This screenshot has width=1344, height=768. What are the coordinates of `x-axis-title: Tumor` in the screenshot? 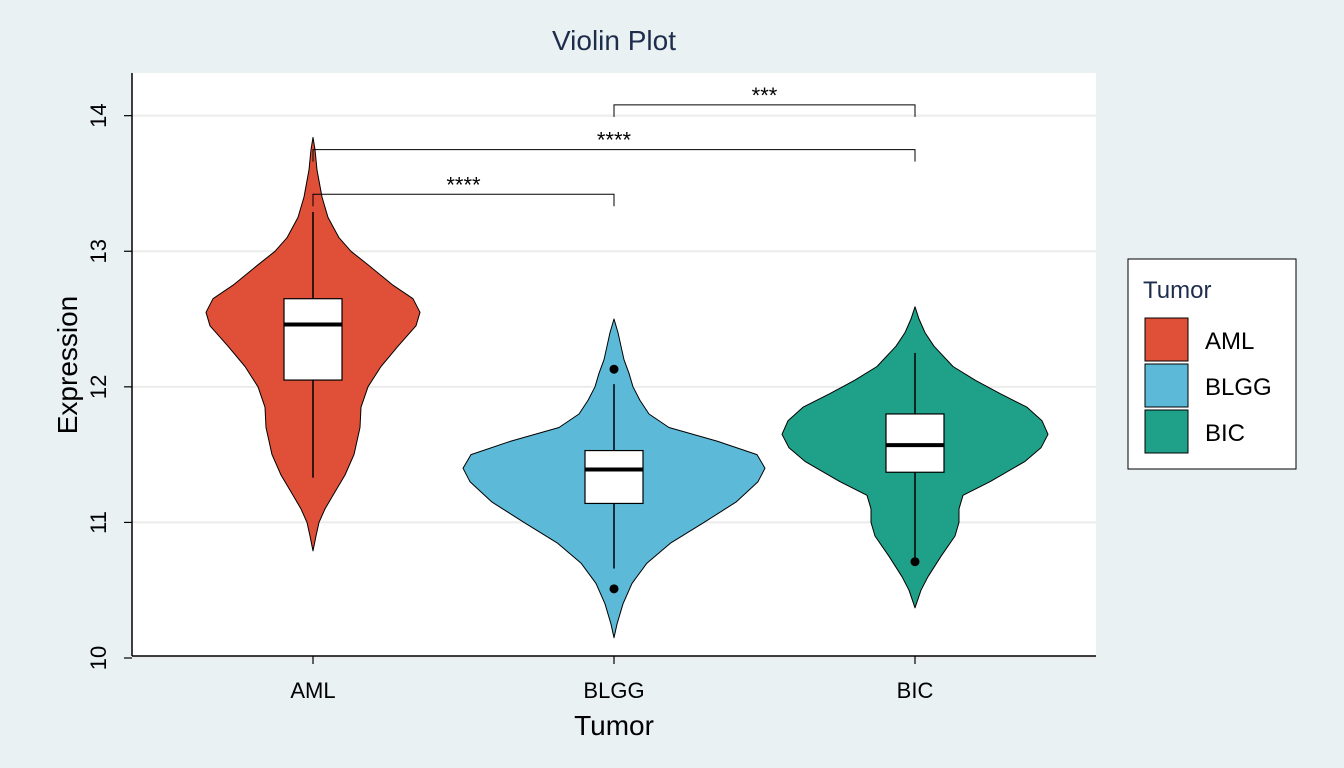 It's located at (614, 725).